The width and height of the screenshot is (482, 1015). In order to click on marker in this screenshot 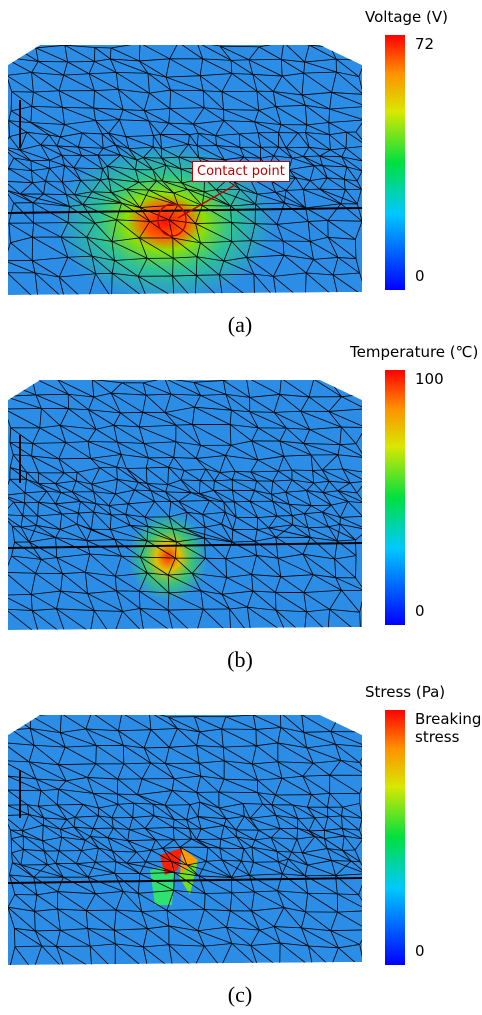, I will do `click(172, 220)`.